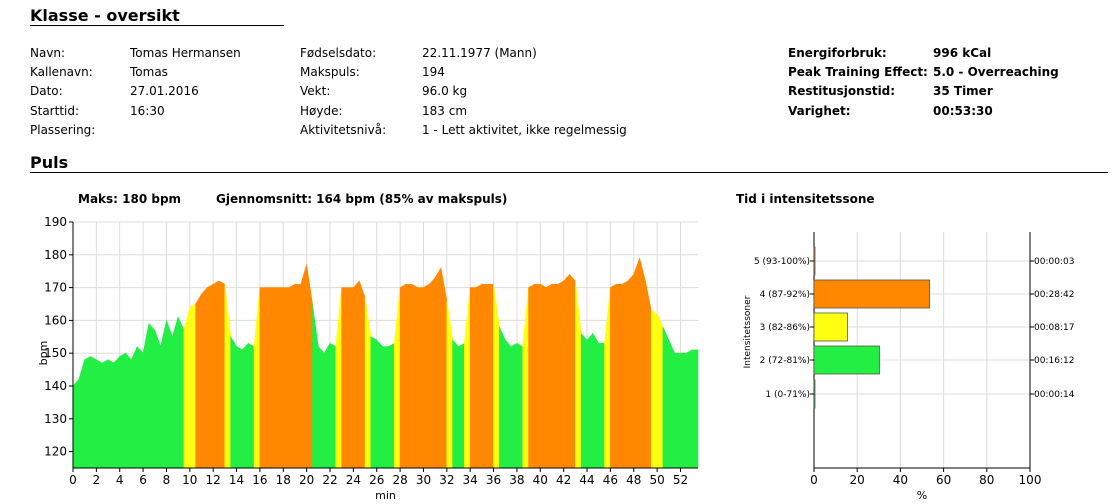 The image size is (1120, 504). What do you see at coordinates (343, 130) in the screenshot?
I see `info-label: Aktivitetsnivå:` at bounding box center [343, 130].